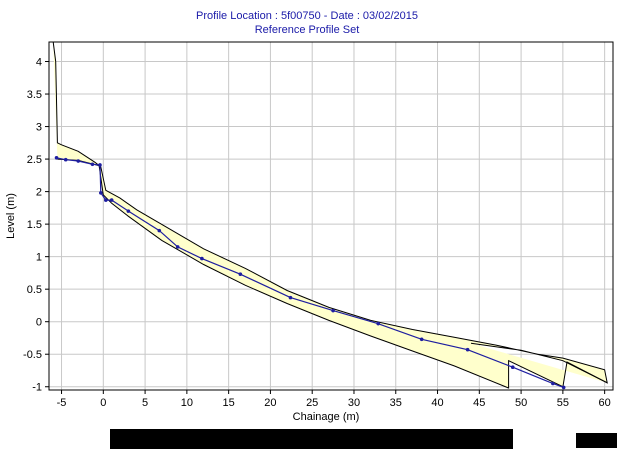  I want to click on y-tick-label-6: 2, so click(39, 193).